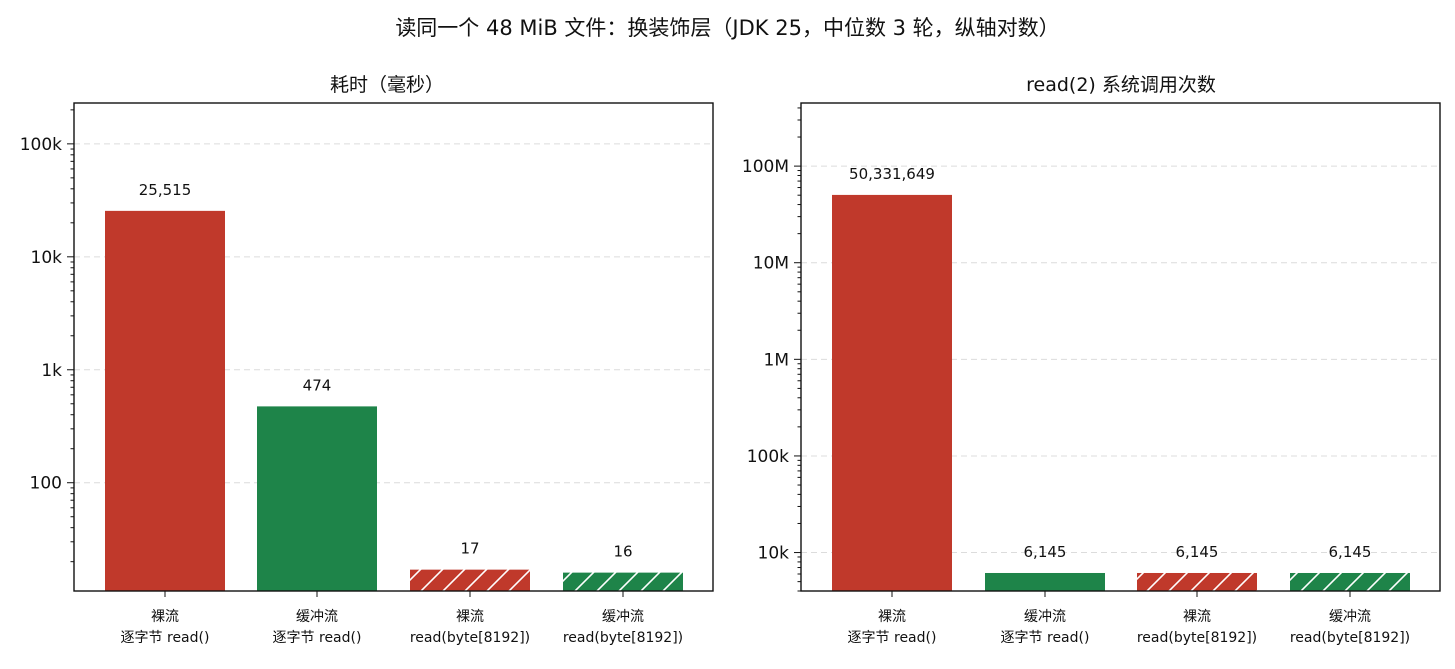 The width and height of the screenshot is (1455, 669). I want to click on ytick-label: 100, so click(46, 484).